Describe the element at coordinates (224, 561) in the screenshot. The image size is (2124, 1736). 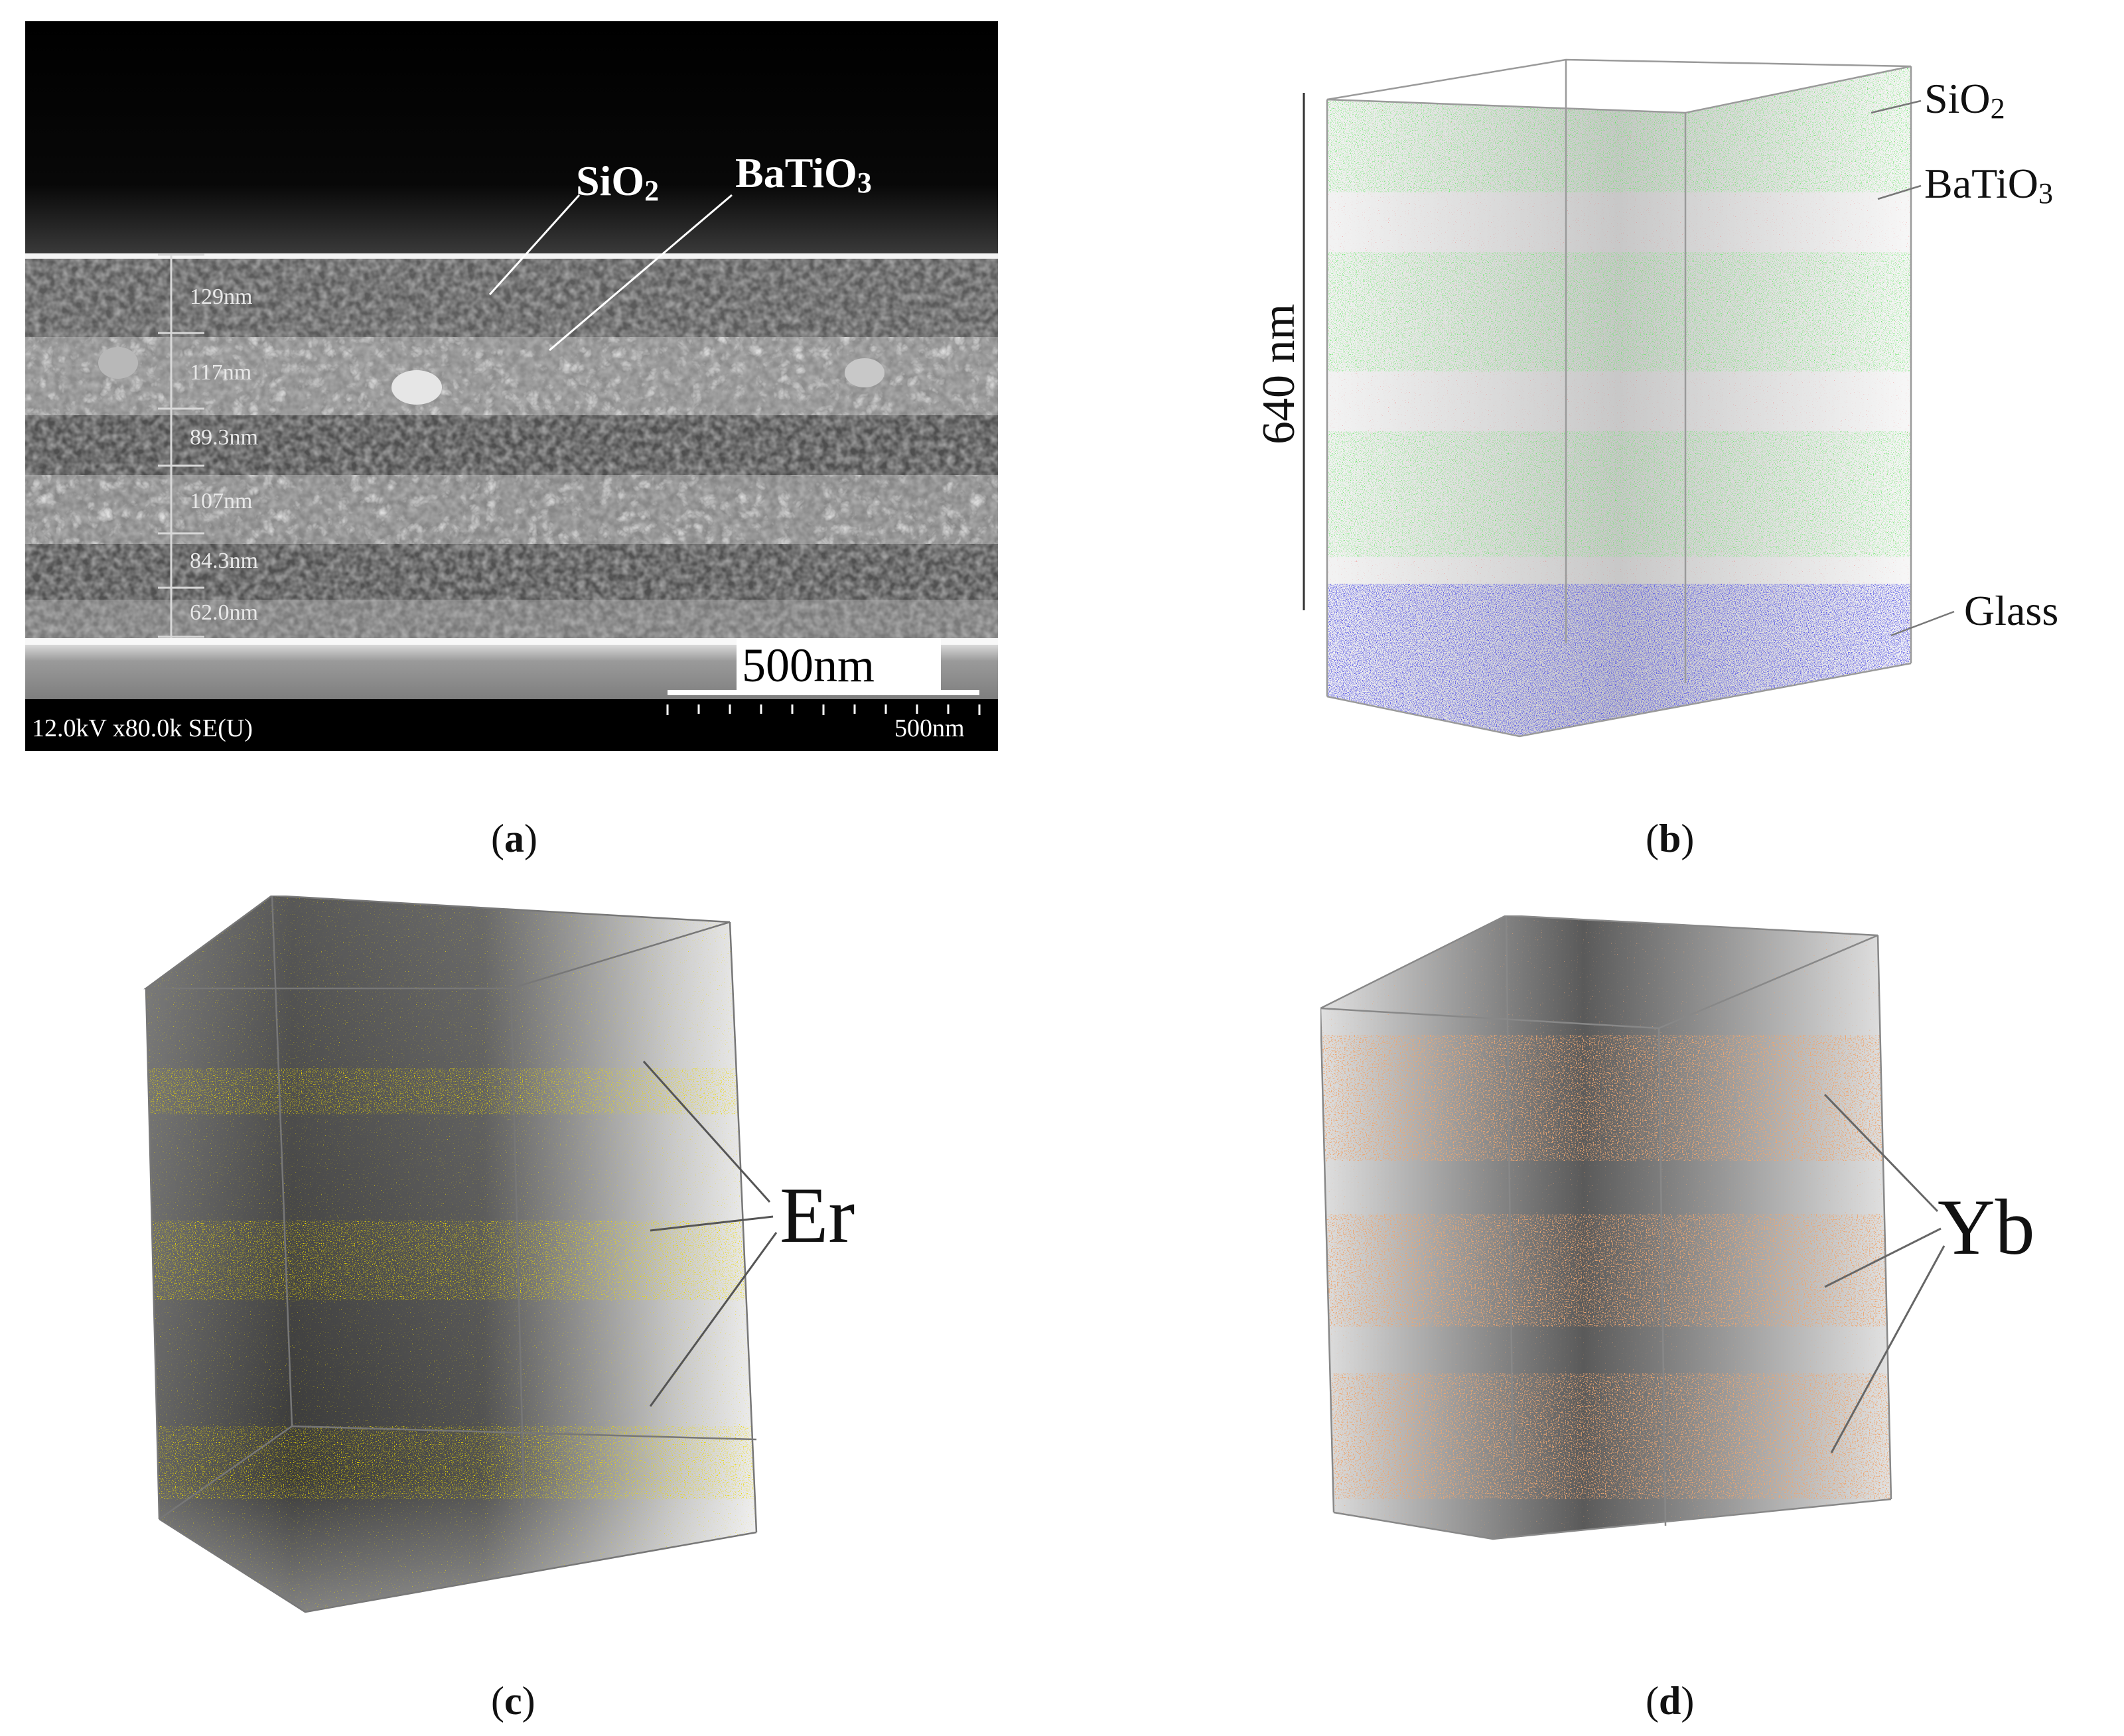
I see `measurement-label: 84.3nm` at that location.